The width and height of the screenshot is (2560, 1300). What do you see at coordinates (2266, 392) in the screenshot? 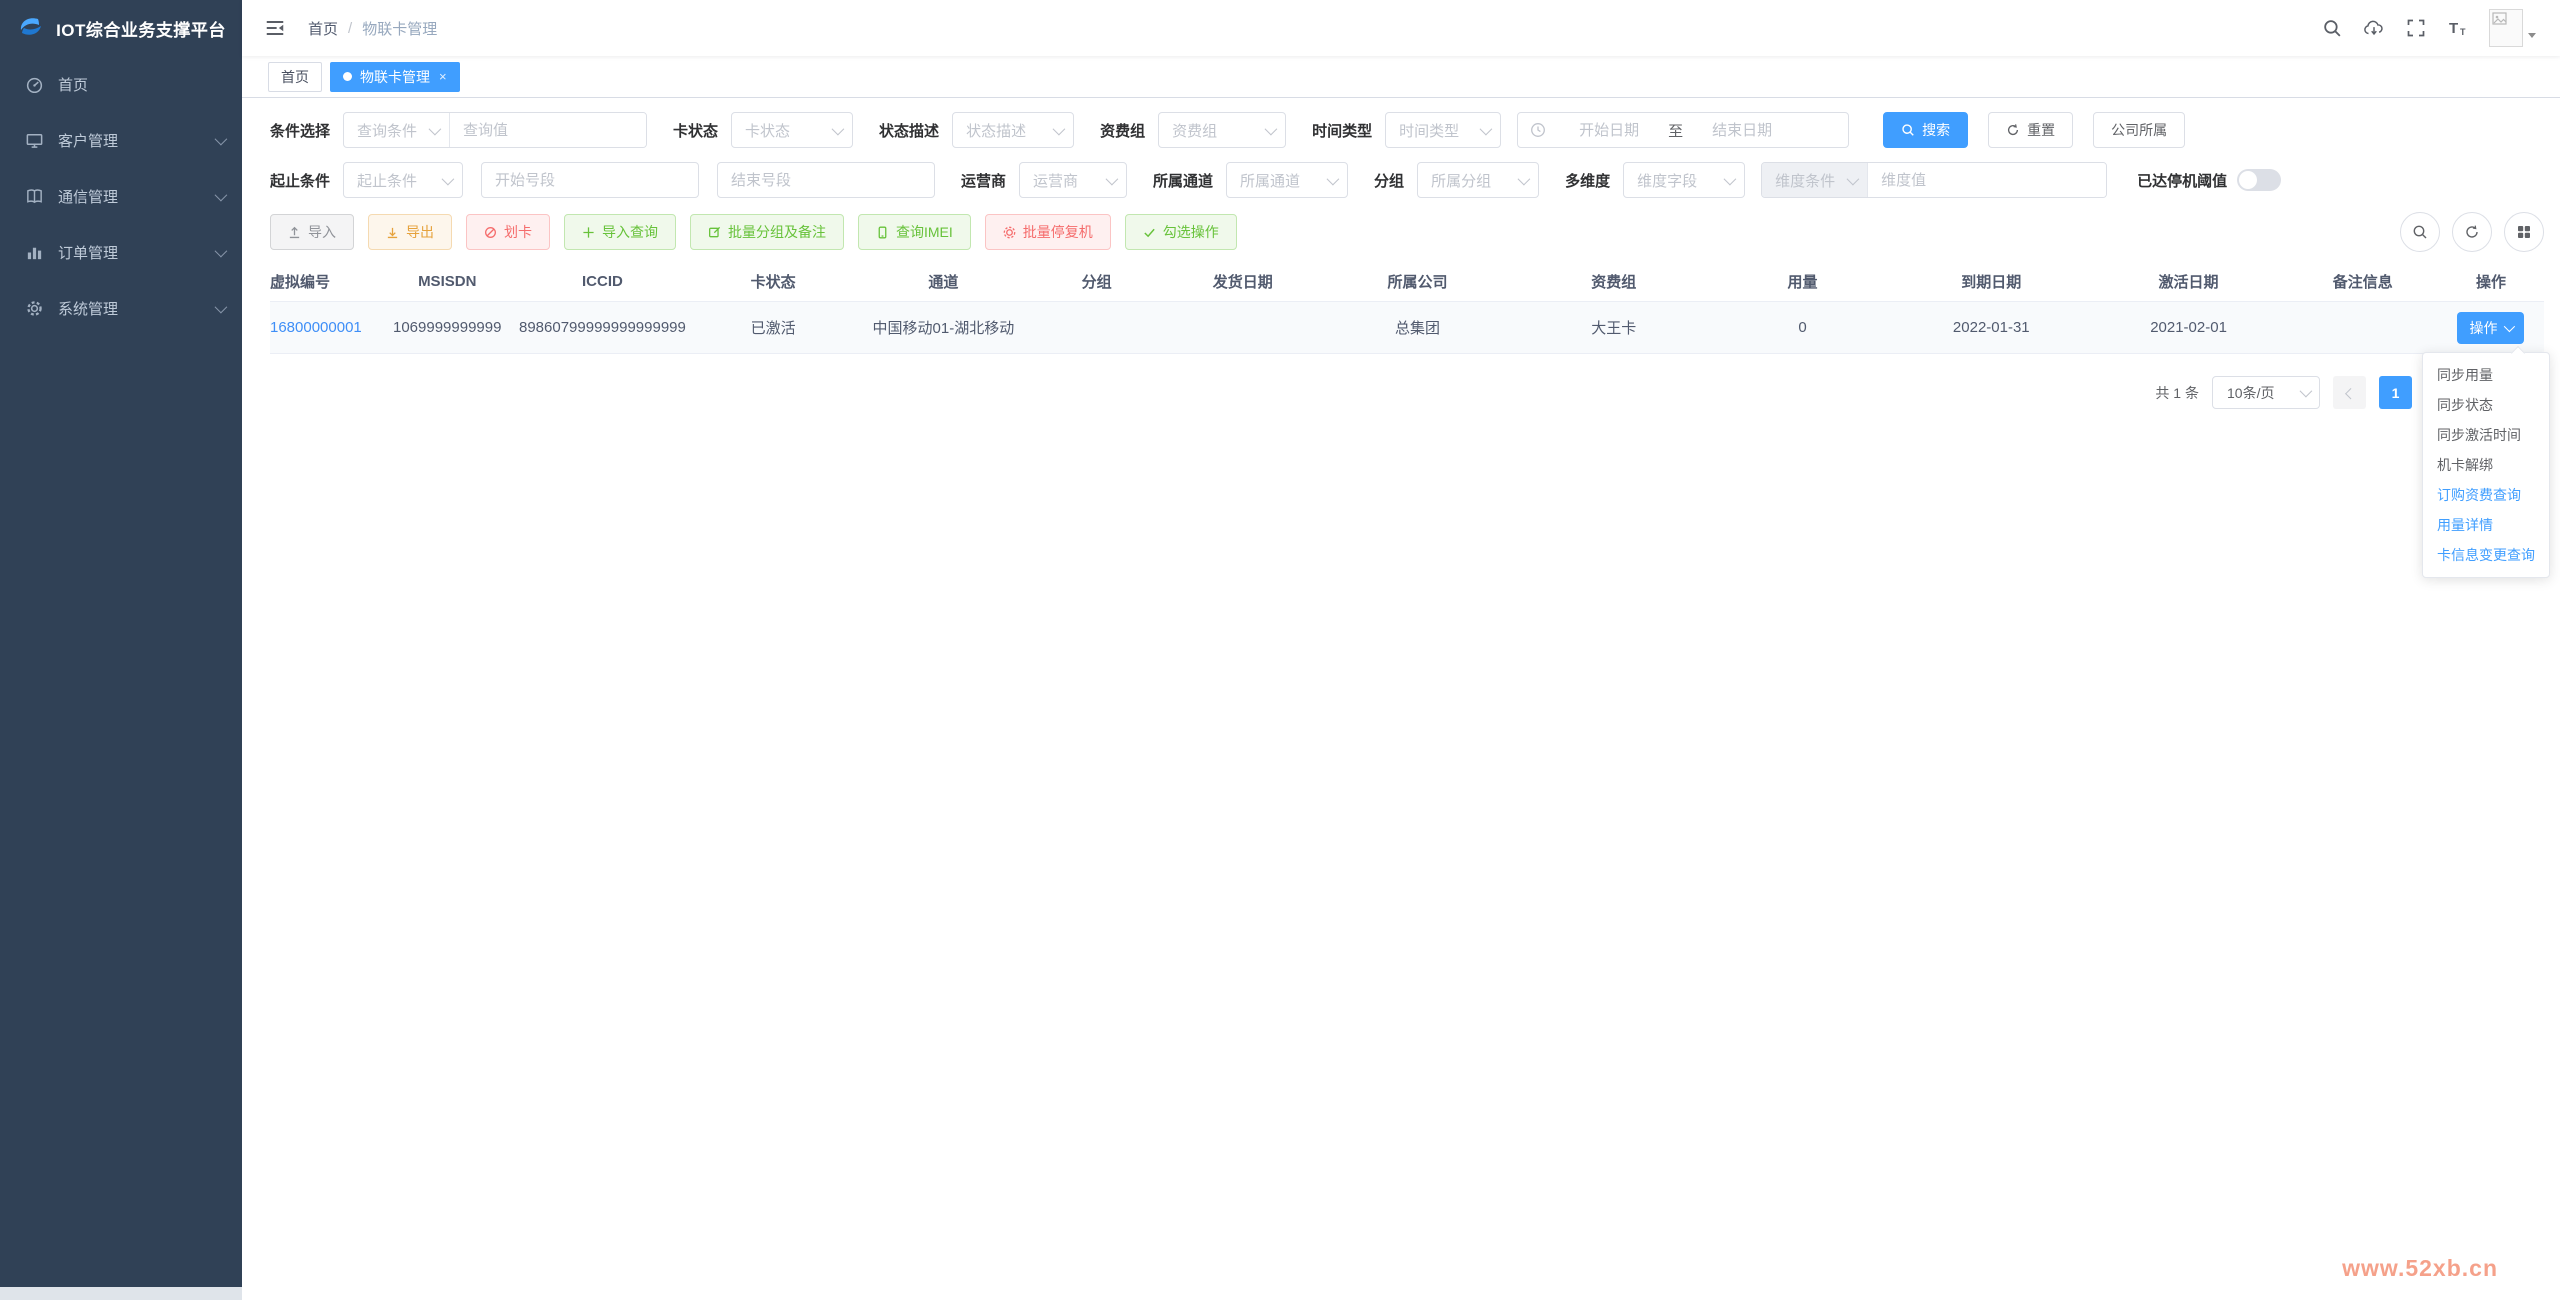
I see `page-size-select: 10条/页` at bounding box center [2266, 392].